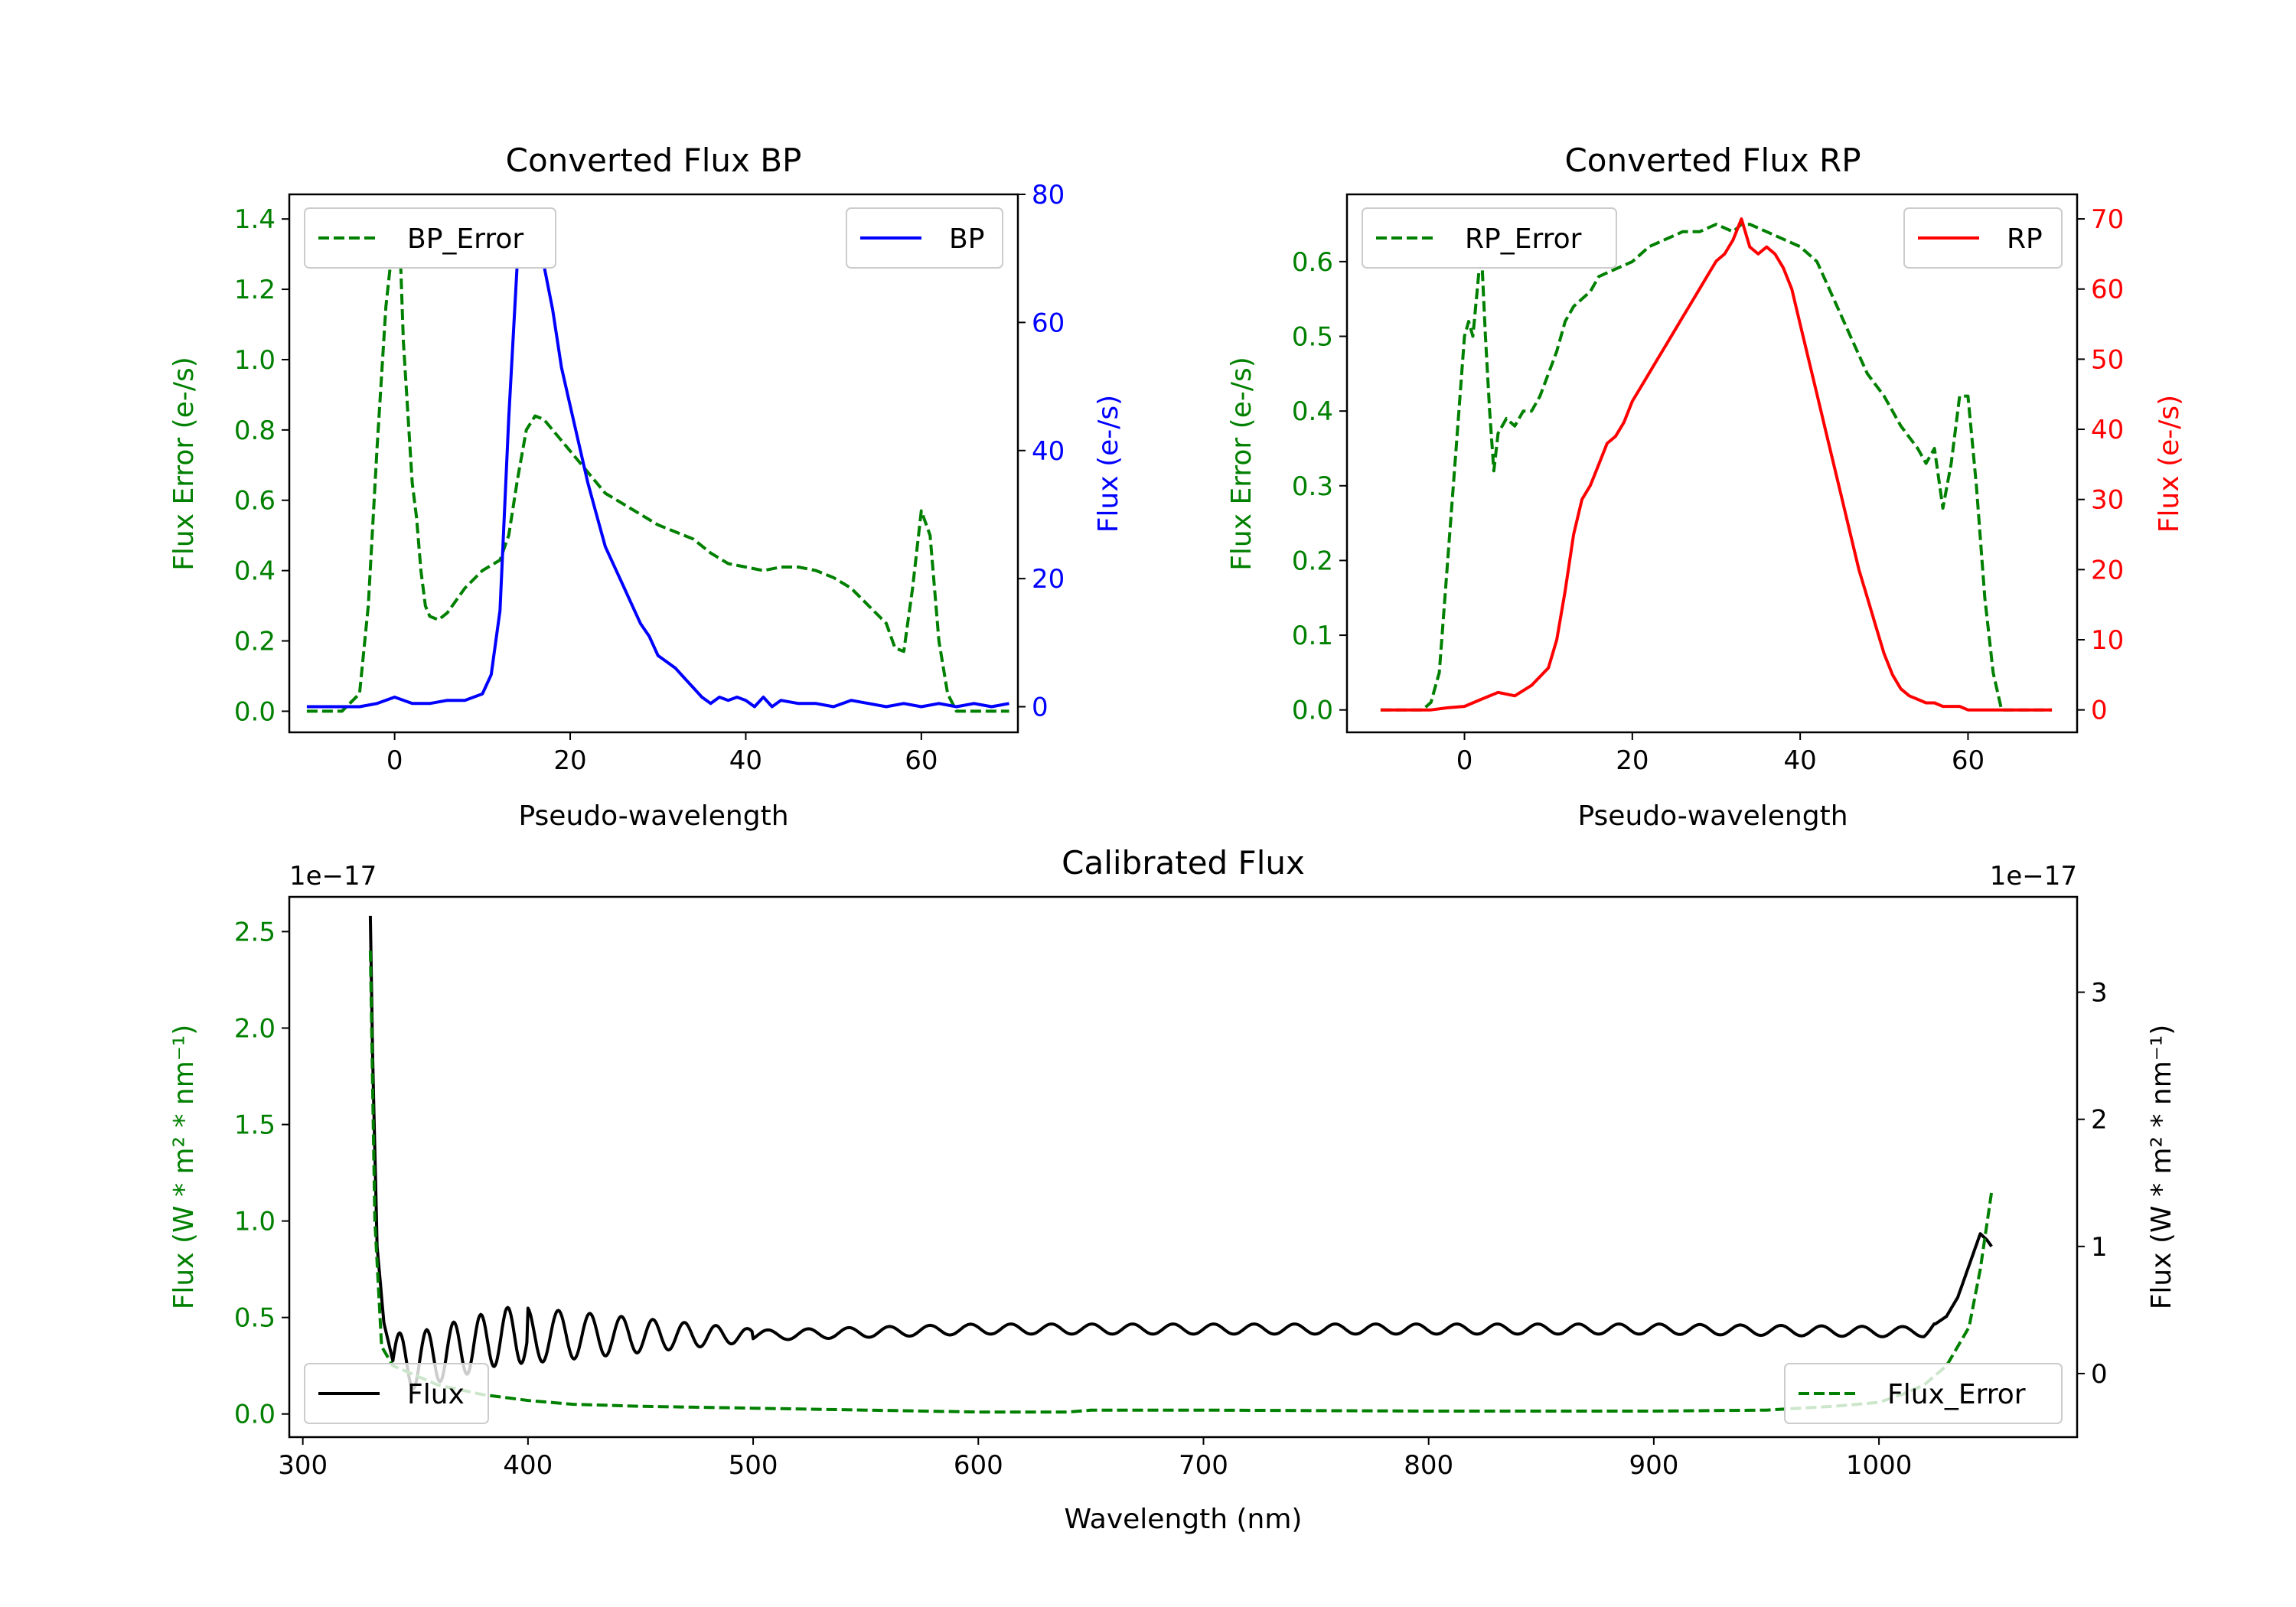 Image resolution: width=2296 pixels, height=1607 pixels. What do you see at coordinates (924, 238) in the screenshot?
I see `legend-right-bp: BP` at bounding box center [924, 238].